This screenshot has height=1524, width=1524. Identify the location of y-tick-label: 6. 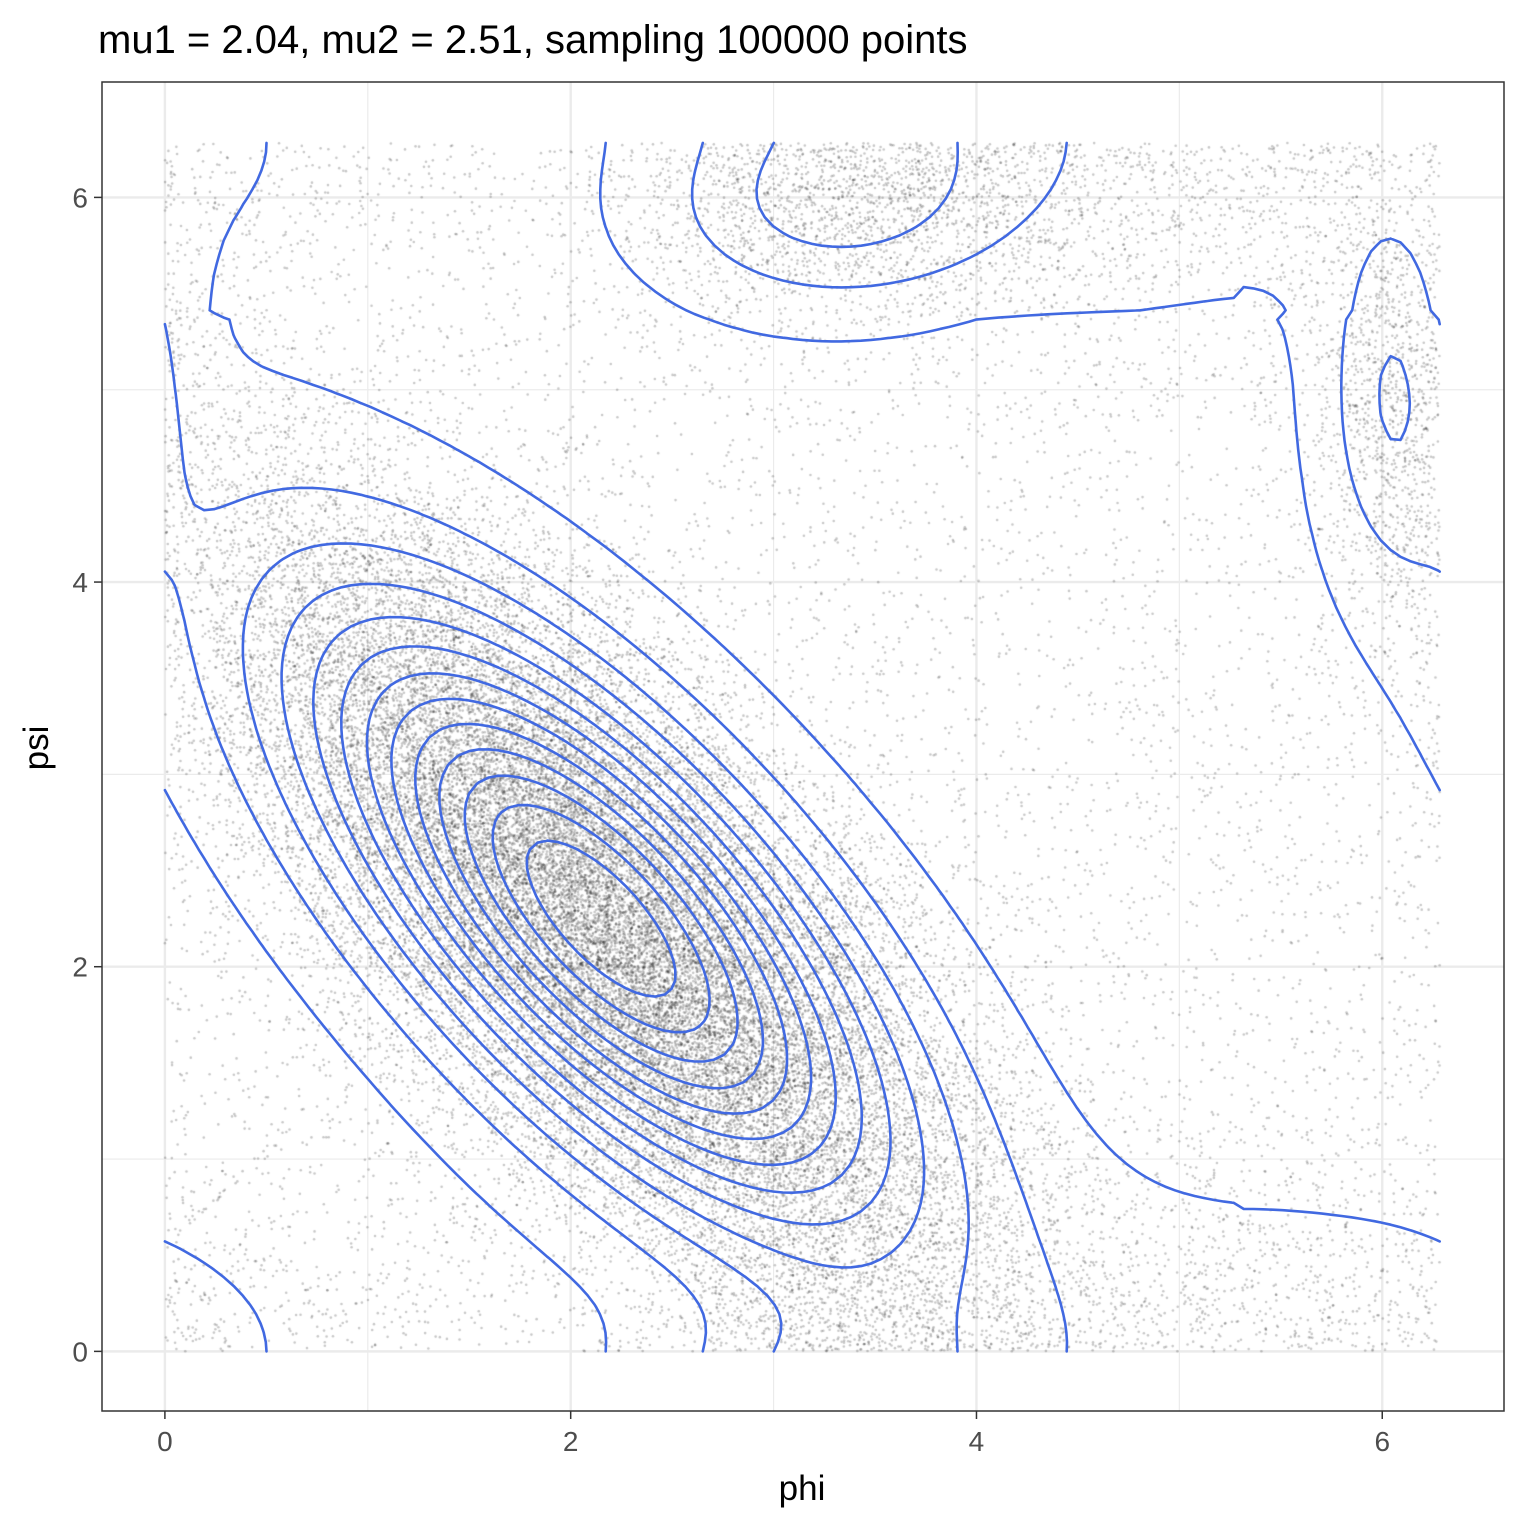
(80, 197).